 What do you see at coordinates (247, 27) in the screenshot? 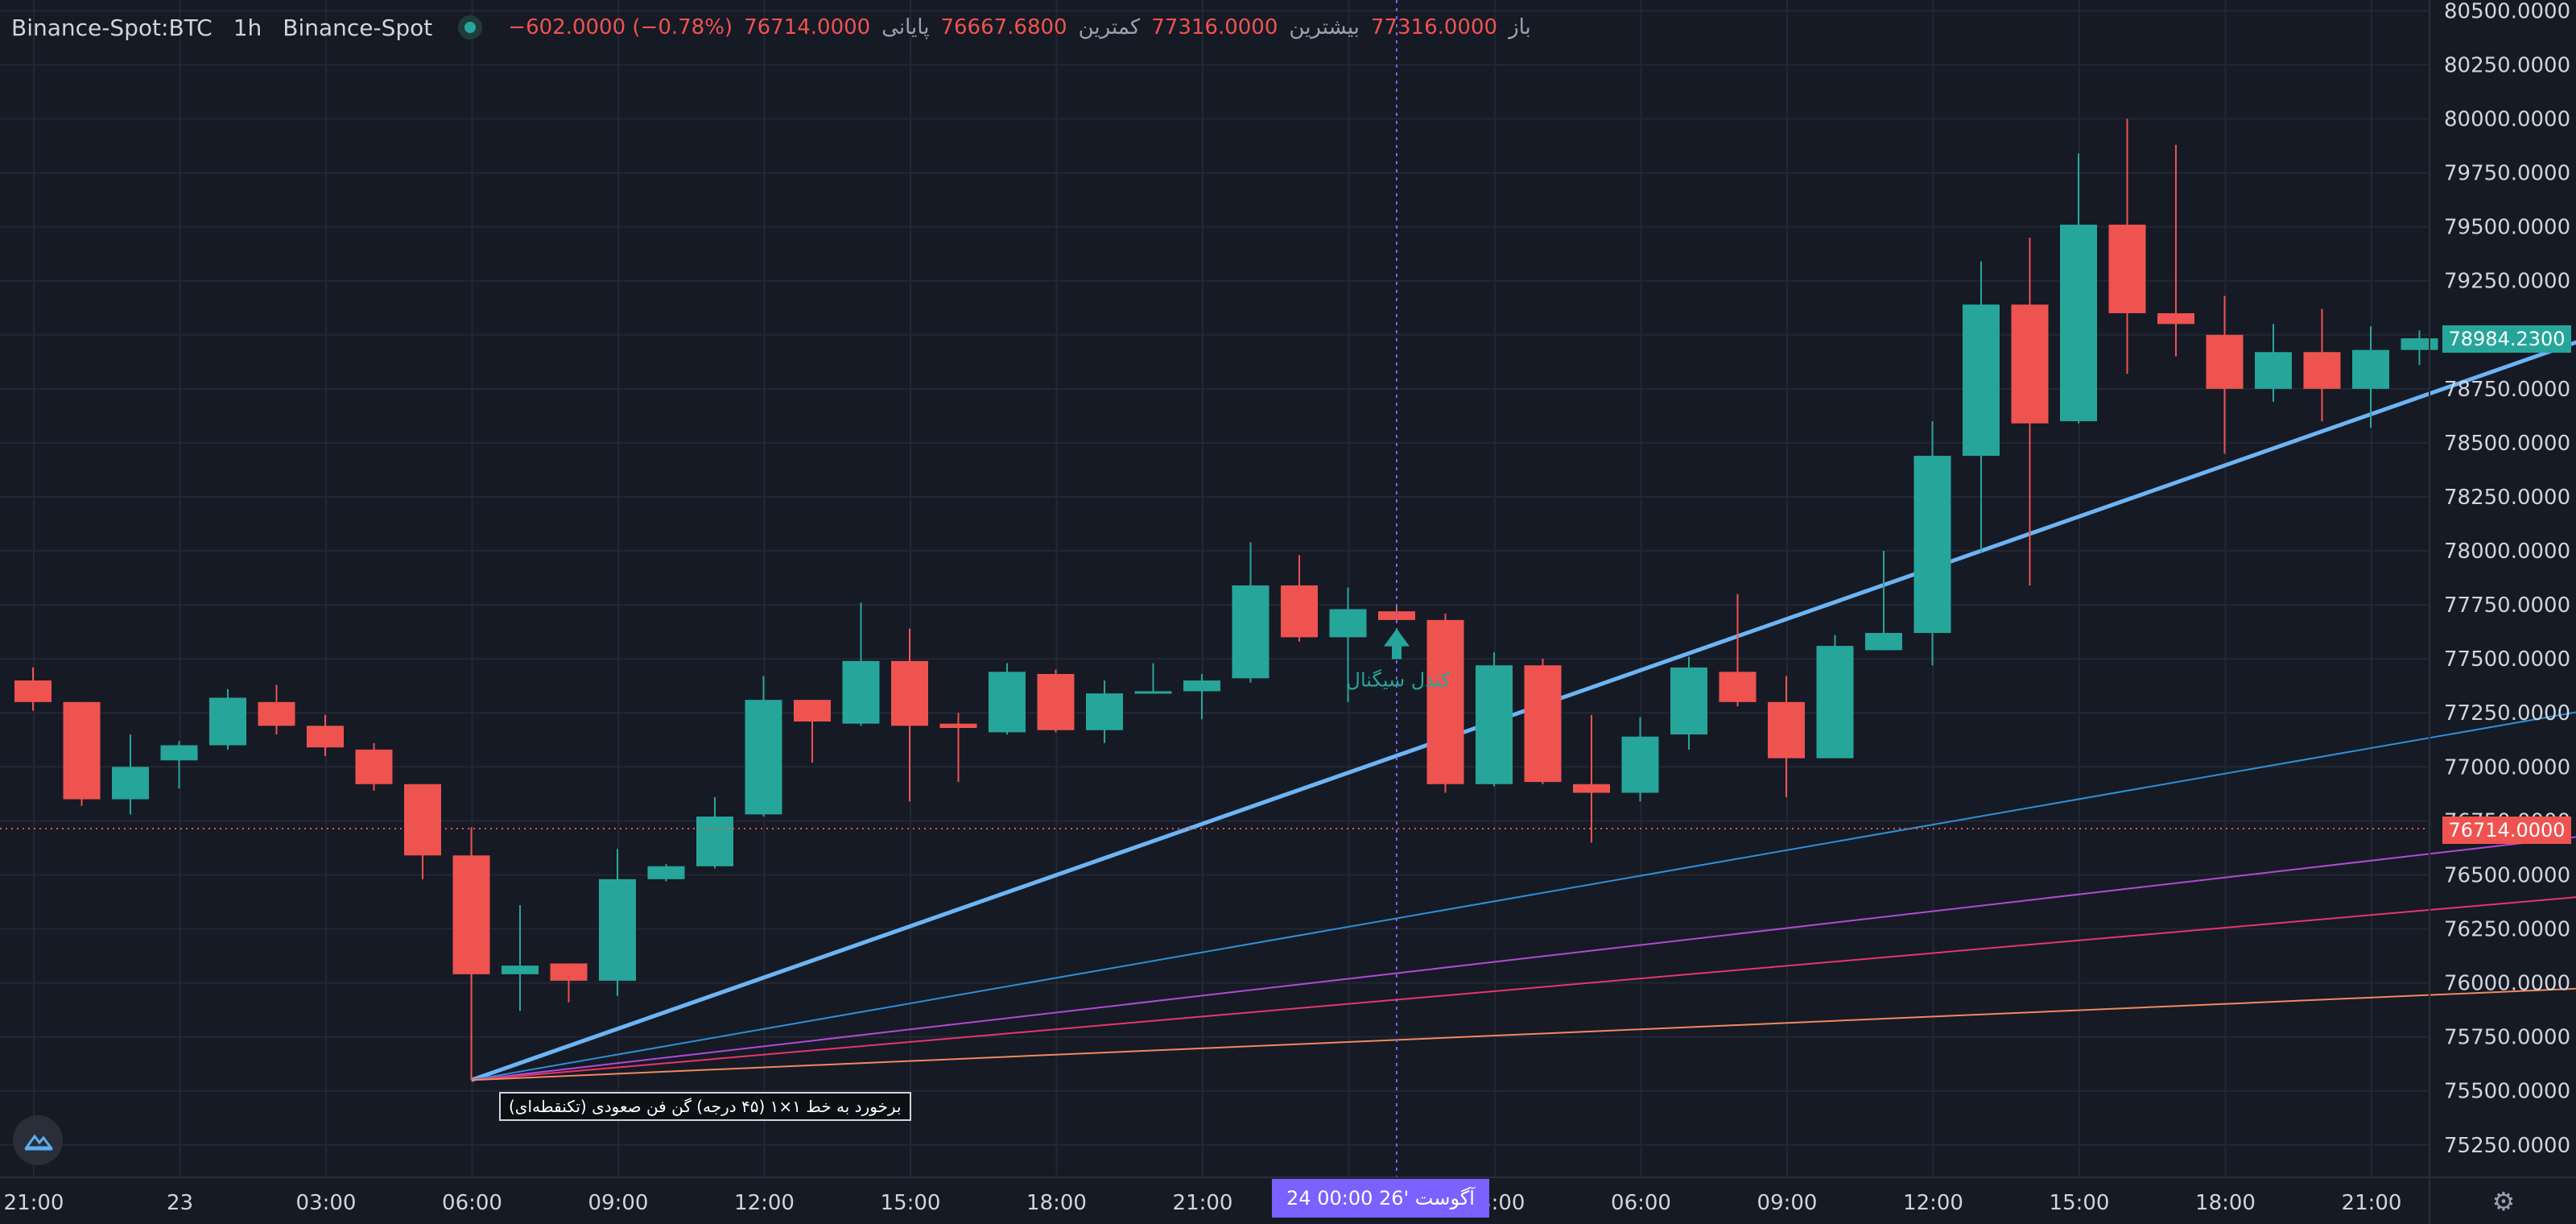
I see `timeframe-label: 1h` at bounding box center [247, 27].